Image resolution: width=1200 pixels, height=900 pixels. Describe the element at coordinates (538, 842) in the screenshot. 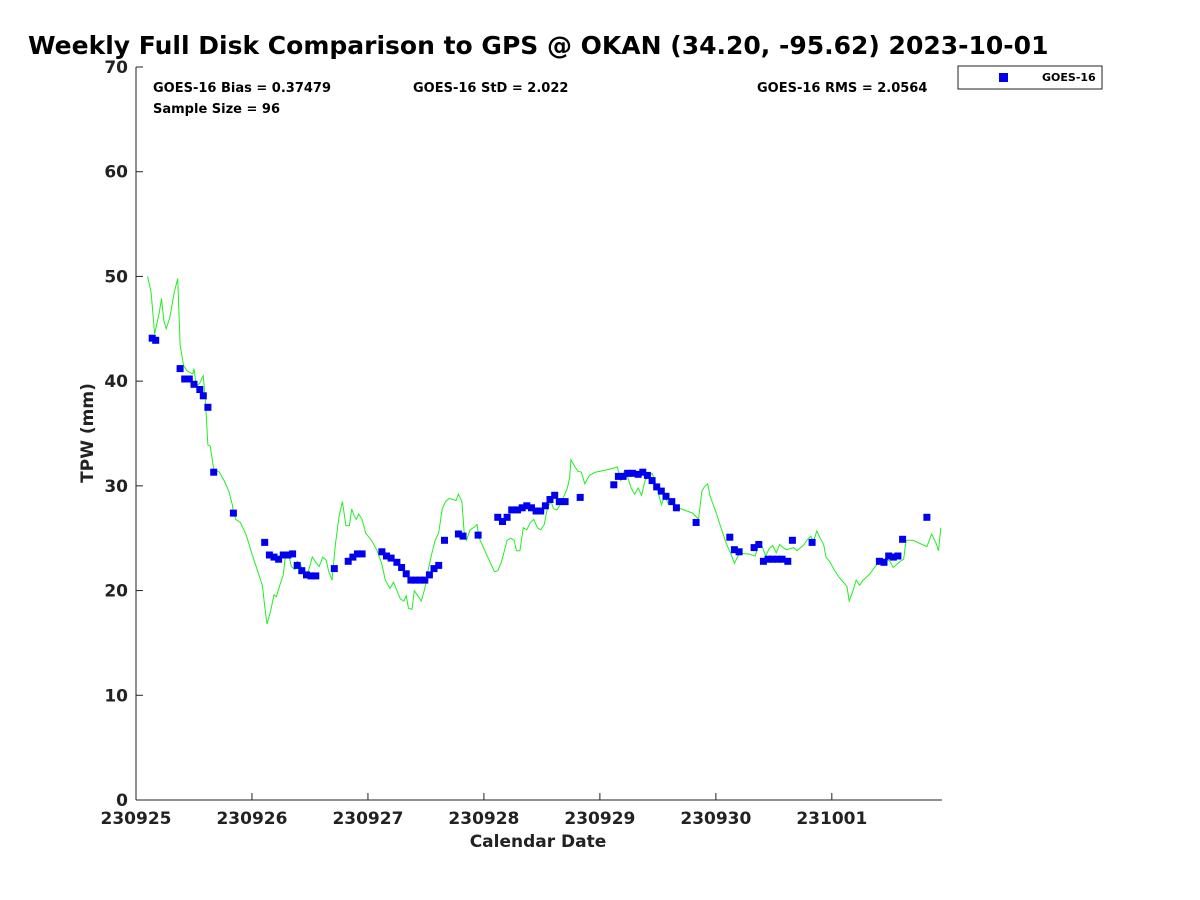

I see `x-axis-label: Calendar Date` at that location.